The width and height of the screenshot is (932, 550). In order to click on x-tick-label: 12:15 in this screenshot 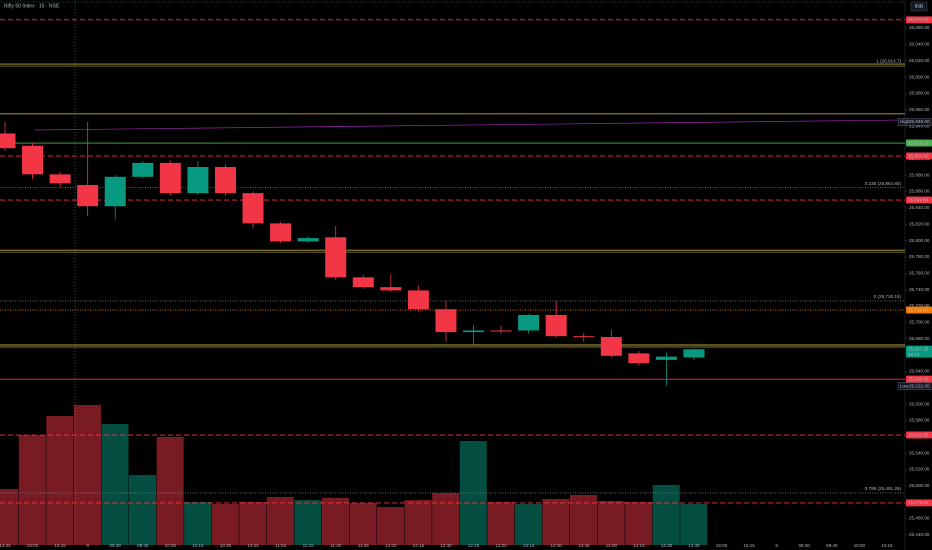, I will do `click(419, 545)`.